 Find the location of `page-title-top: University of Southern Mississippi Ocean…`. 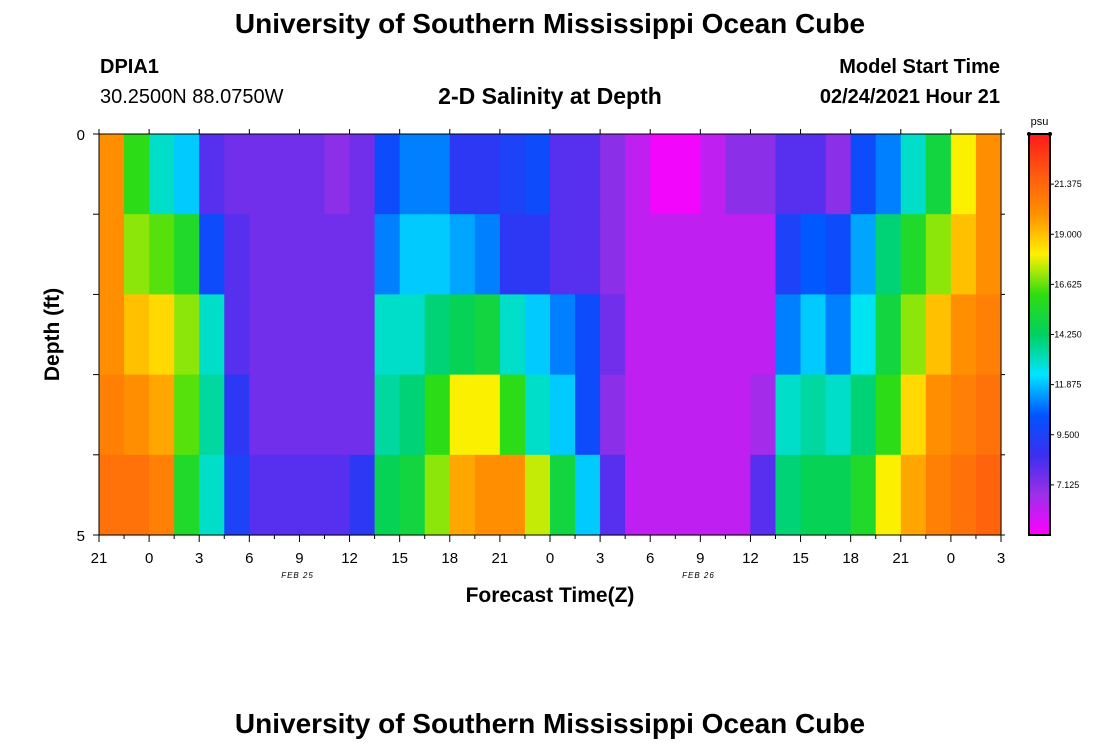

page-title-top: University of Southern Mississippi Ocean… is located at coordinates (550, 23).